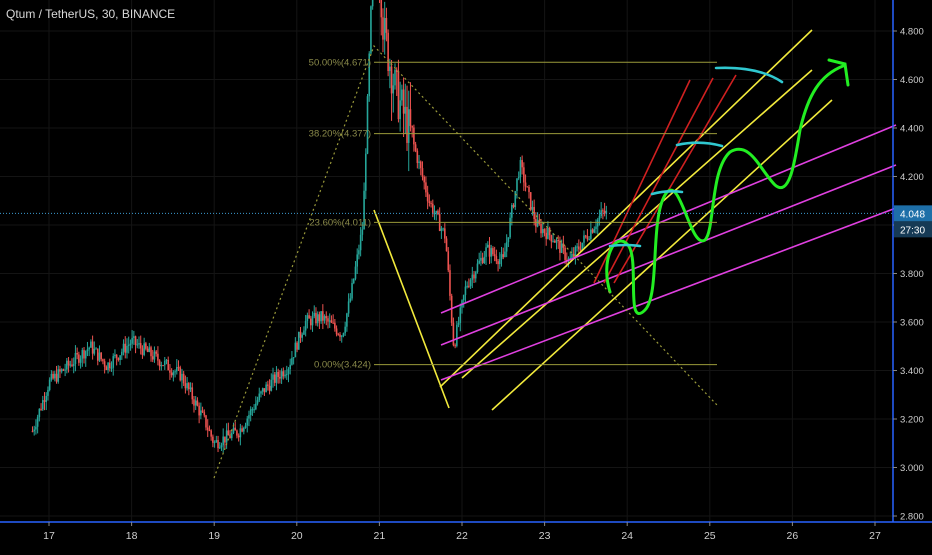 This screenshot has height=555, width=932. Describe the element at coordinates (912, 468) in the screenshot. I see `price-tick-label: 3.000` at that location.